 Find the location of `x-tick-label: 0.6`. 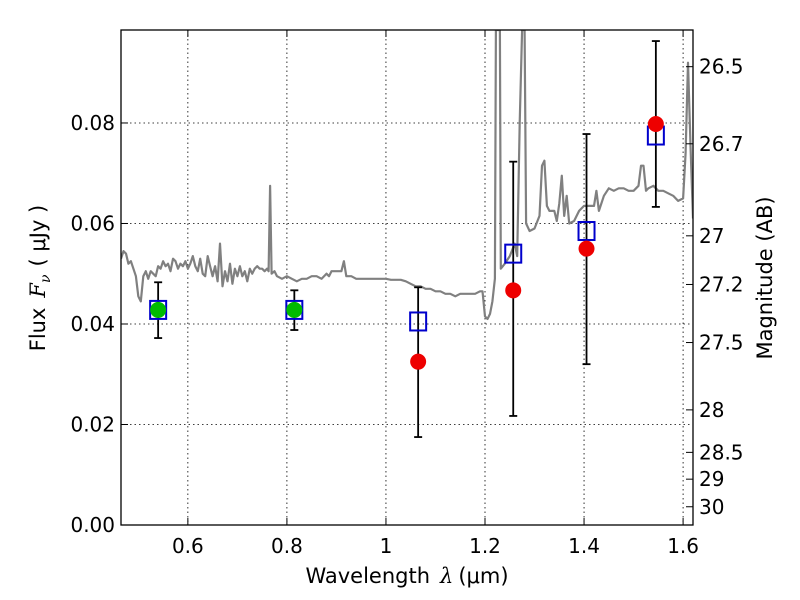

x-tick-label: 0.6 is located at coordinates (188, 546).